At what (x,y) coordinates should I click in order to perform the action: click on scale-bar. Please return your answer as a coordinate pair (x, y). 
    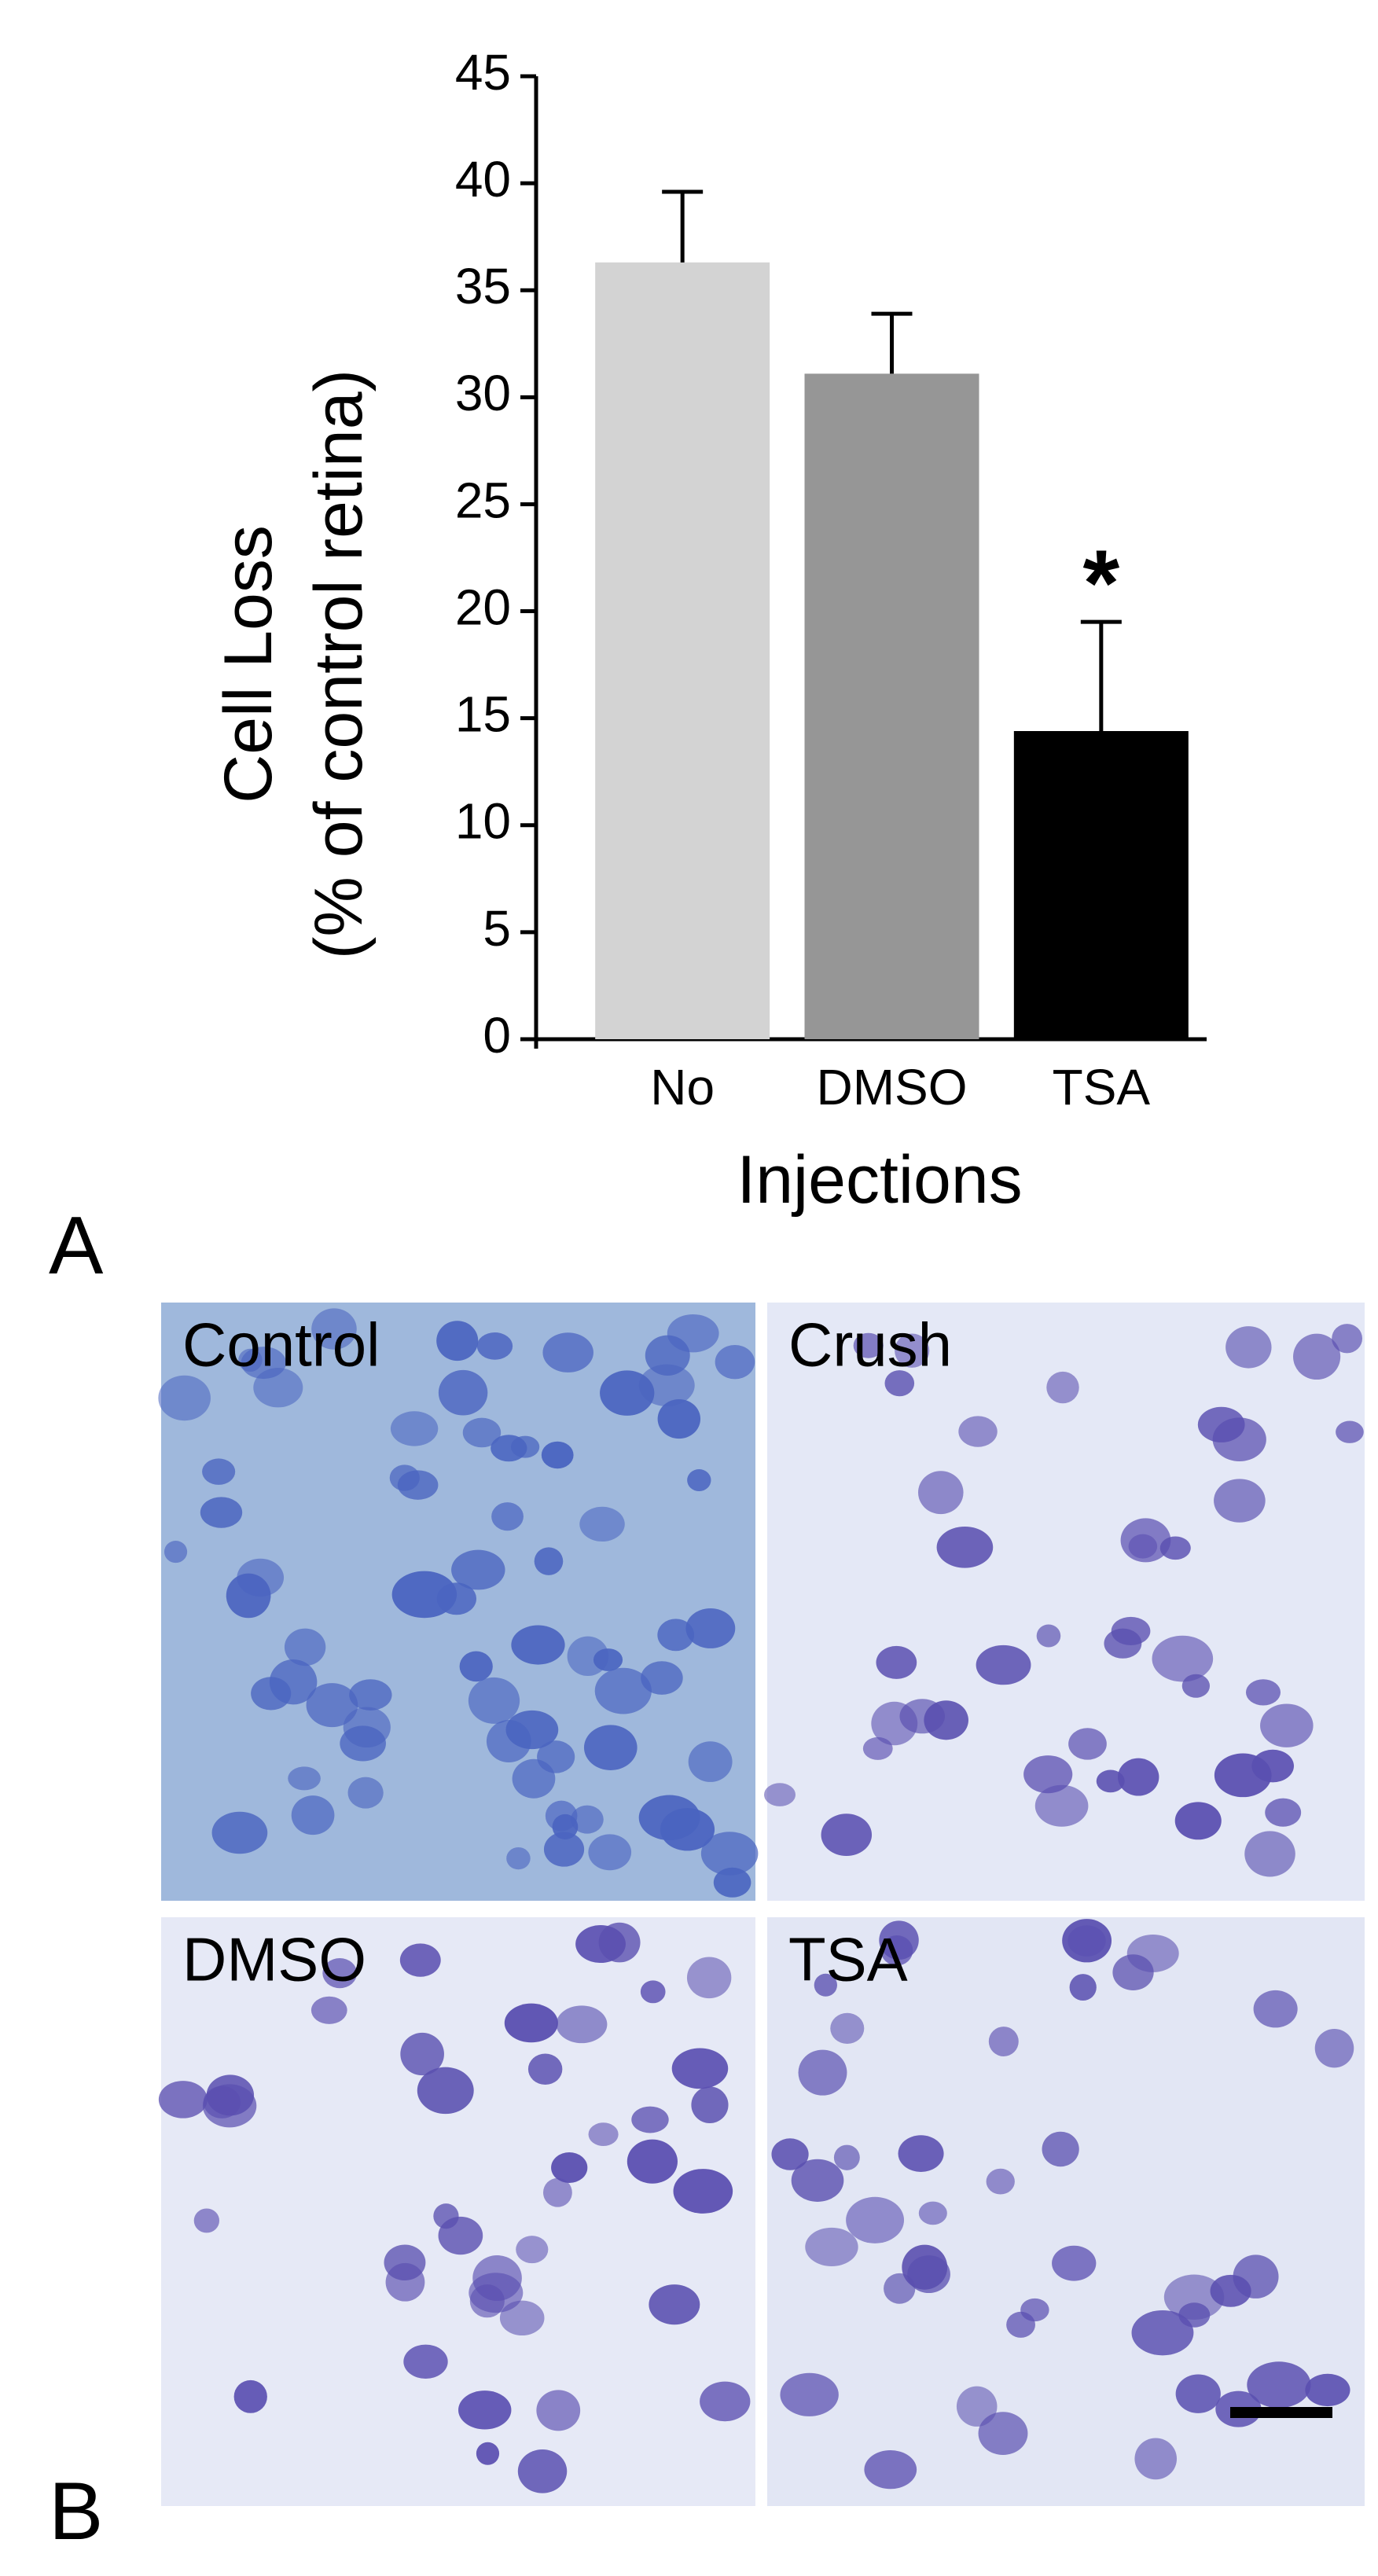
    Looking at the image, I should click on (1281, 2412).